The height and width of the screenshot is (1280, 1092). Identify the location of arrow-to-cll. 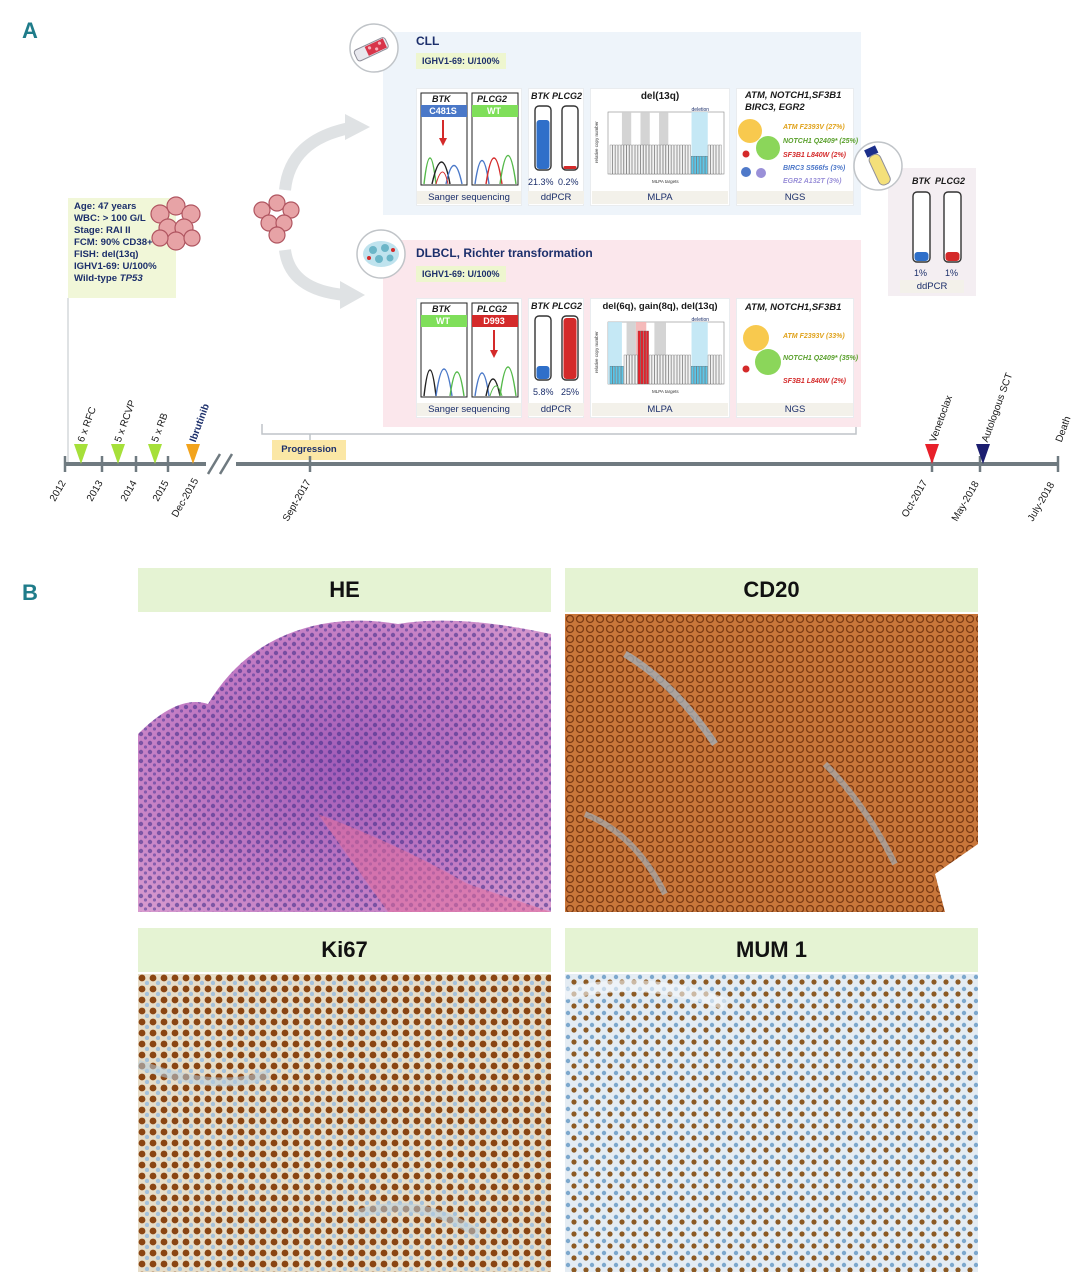
(315, 156).